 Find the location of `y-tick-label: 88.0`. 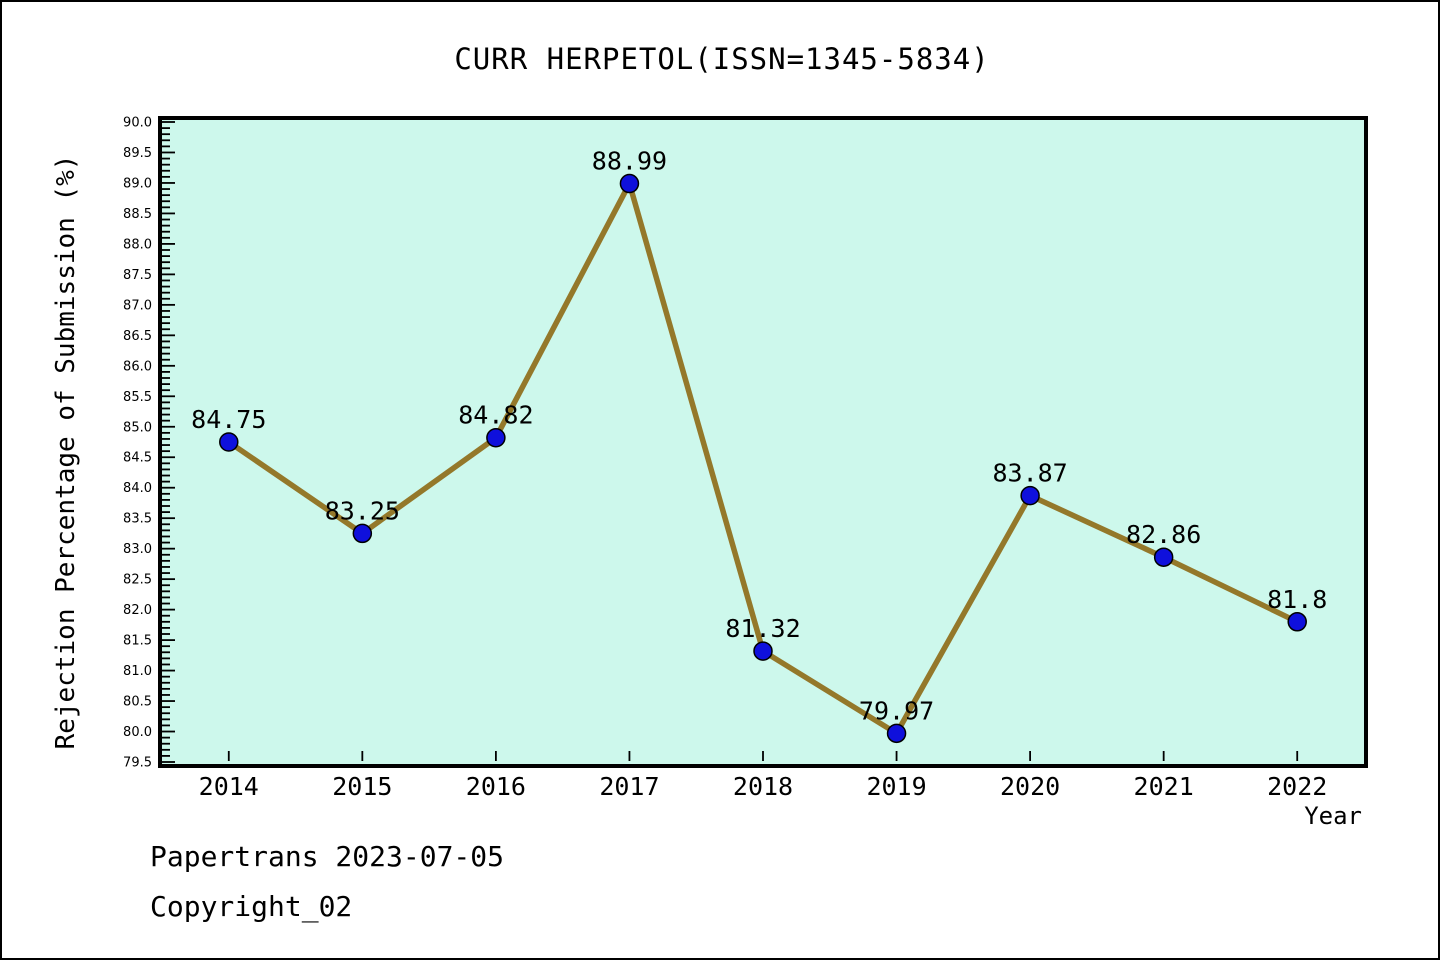

y-tick-label: 88.0 is located at coordinates (137, 244).